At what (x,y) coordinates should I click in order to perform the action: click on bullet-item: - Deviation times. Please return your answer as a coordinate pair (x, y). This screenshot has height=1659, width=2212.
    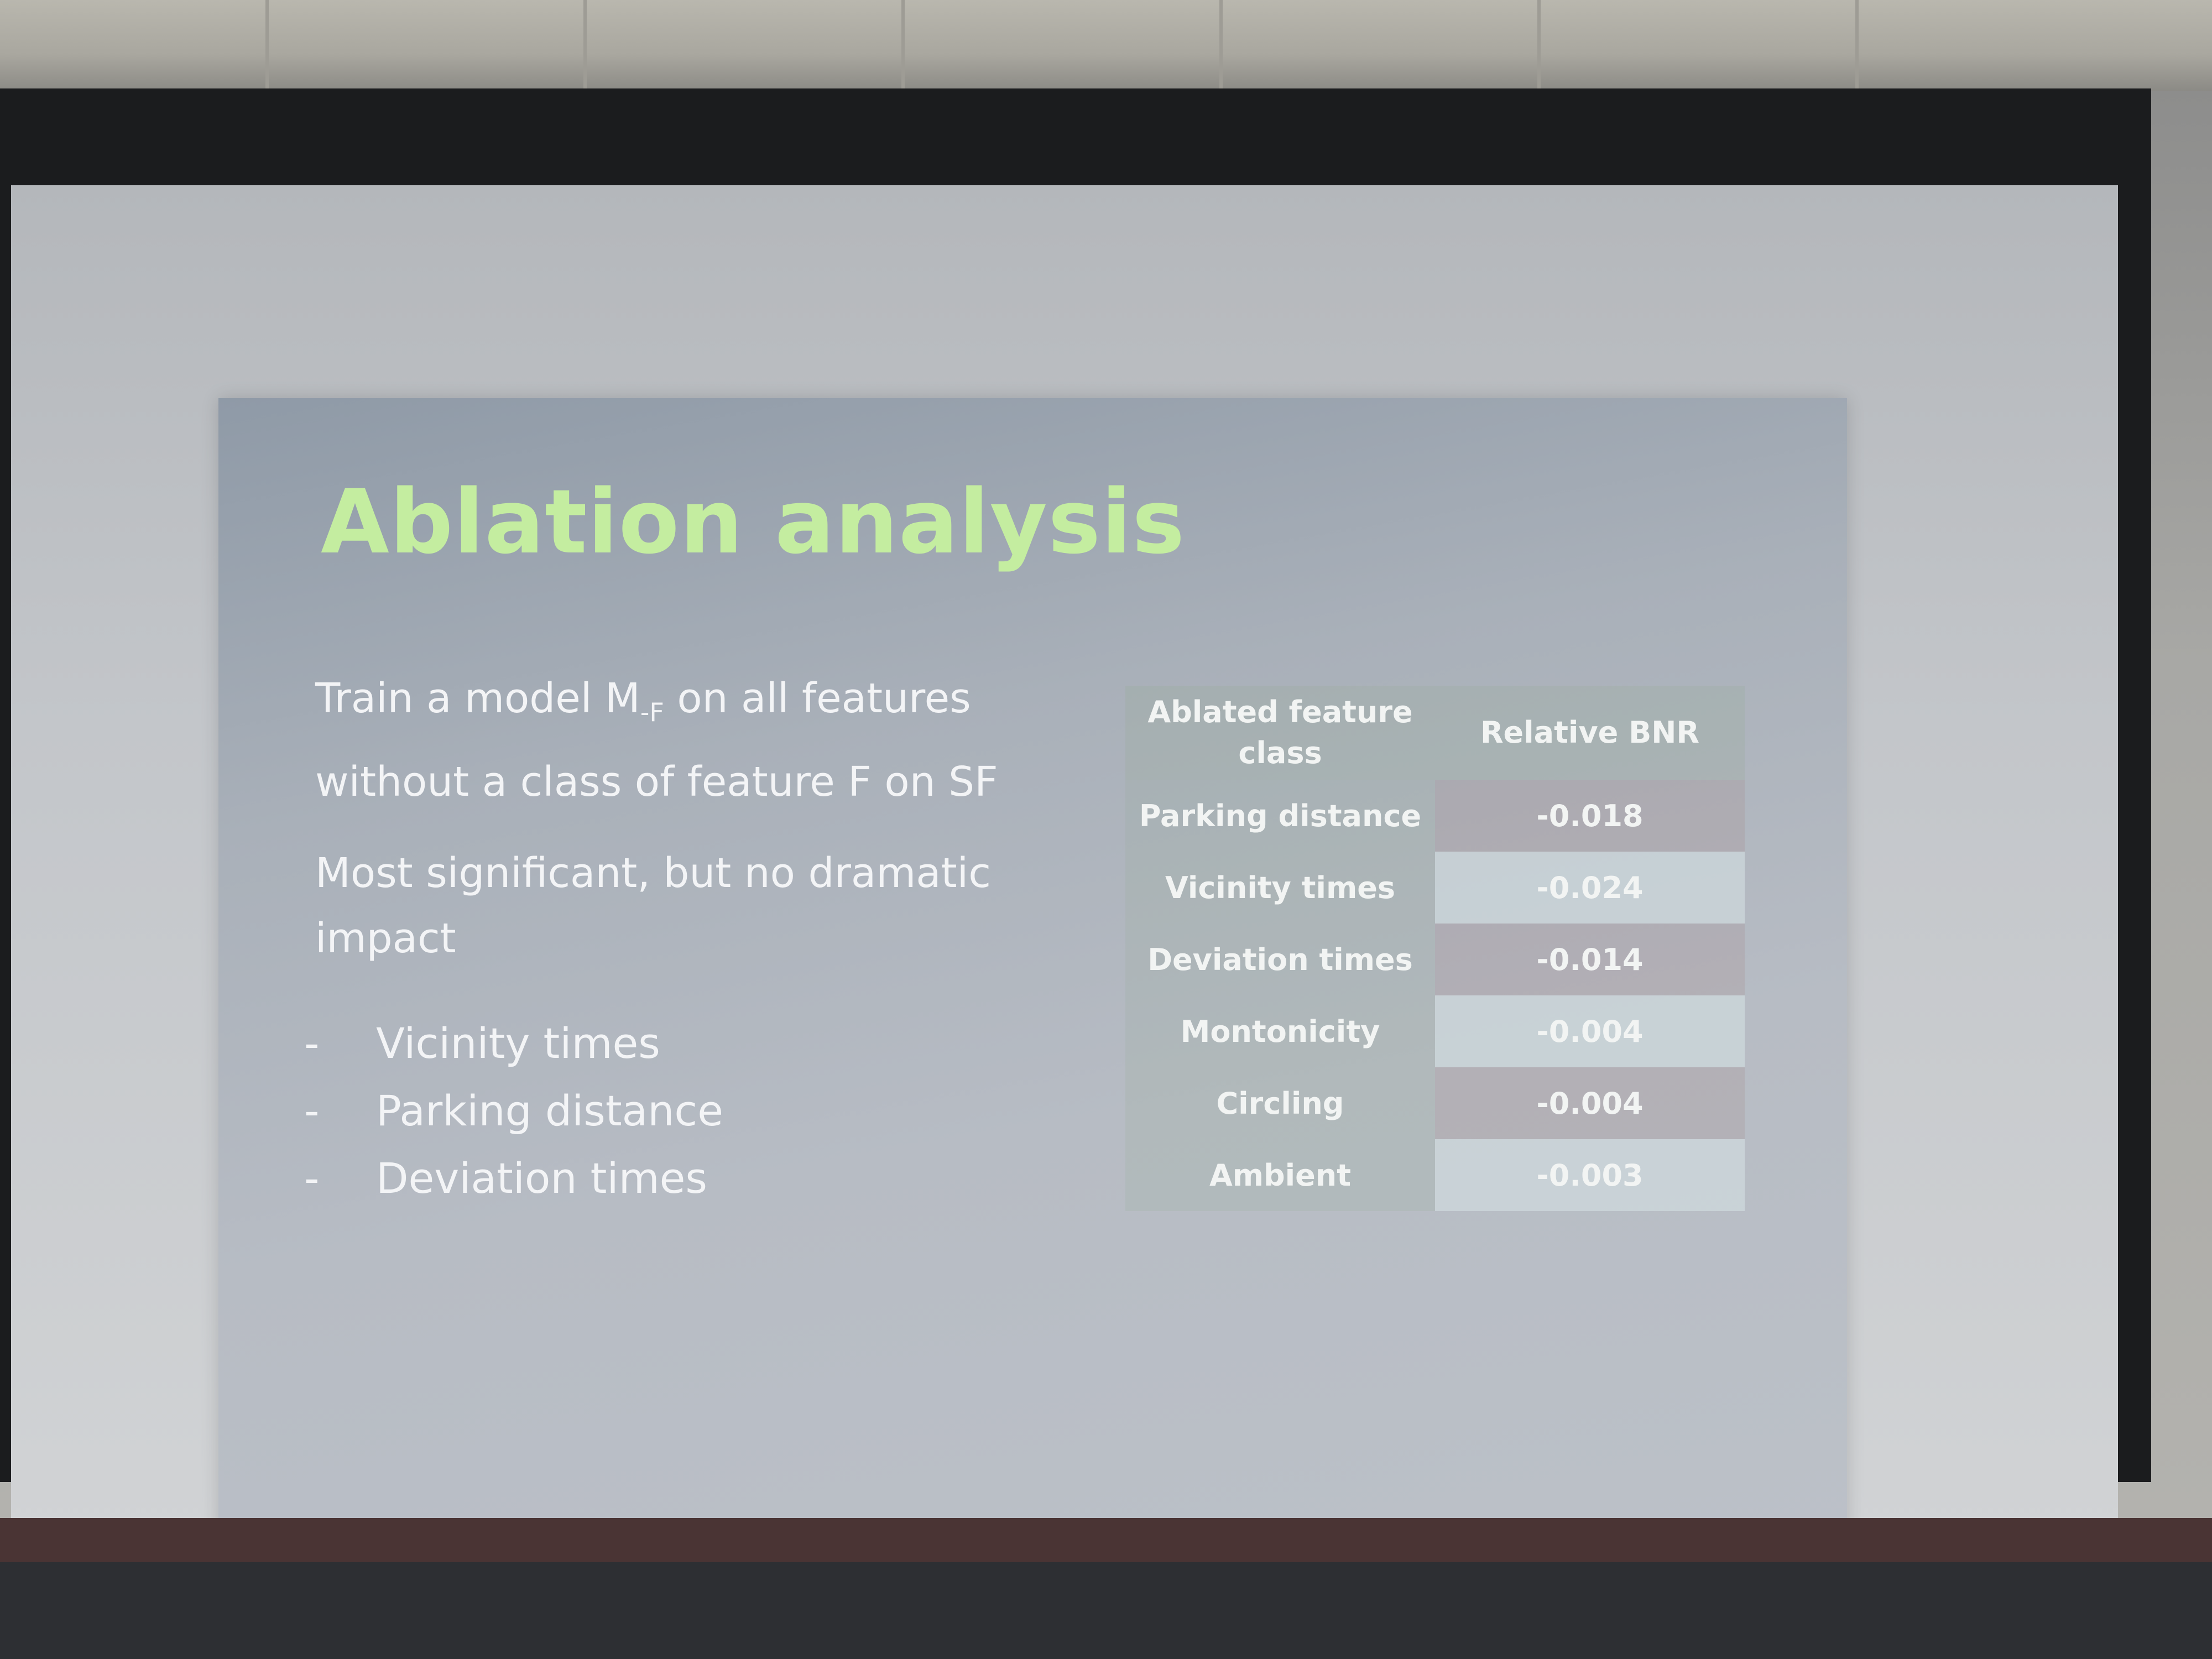
    Looking at the image, I should click on (664, 1178).